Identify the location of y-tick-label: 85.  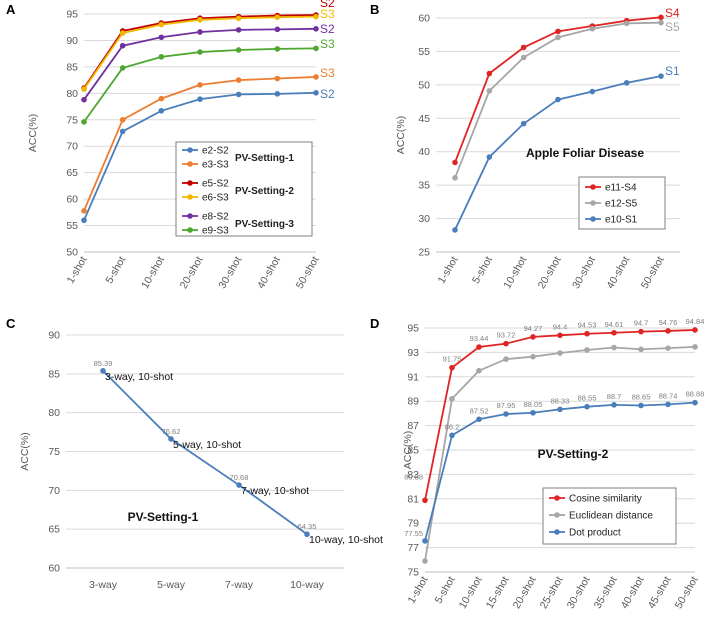
(72, 67).